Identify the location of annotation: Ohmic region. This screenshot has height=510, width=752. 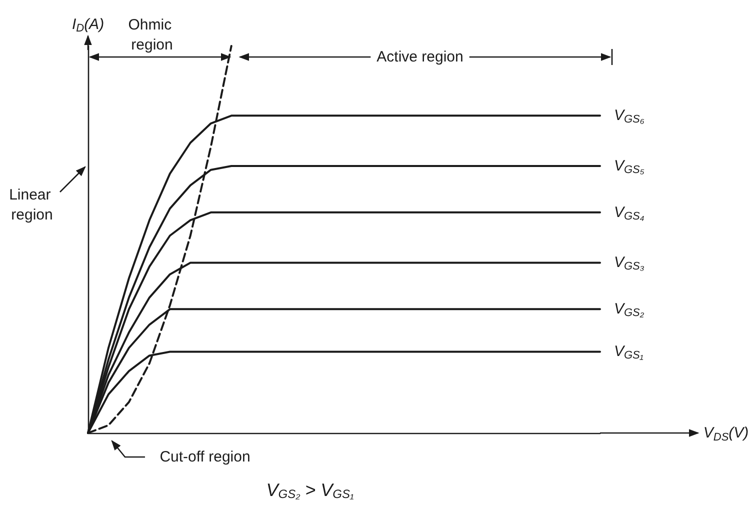
(152, 35).